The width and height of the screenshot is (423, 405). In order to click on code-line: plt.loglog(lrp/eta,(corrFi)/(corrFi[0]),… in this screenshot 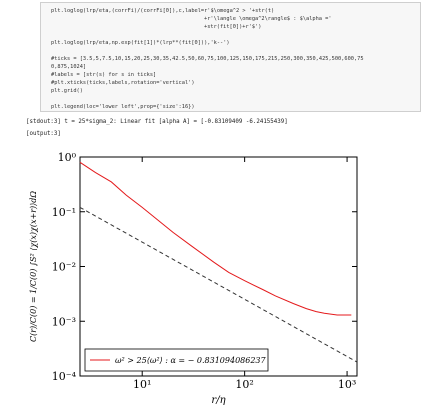, I will do `click(163, 11)`.